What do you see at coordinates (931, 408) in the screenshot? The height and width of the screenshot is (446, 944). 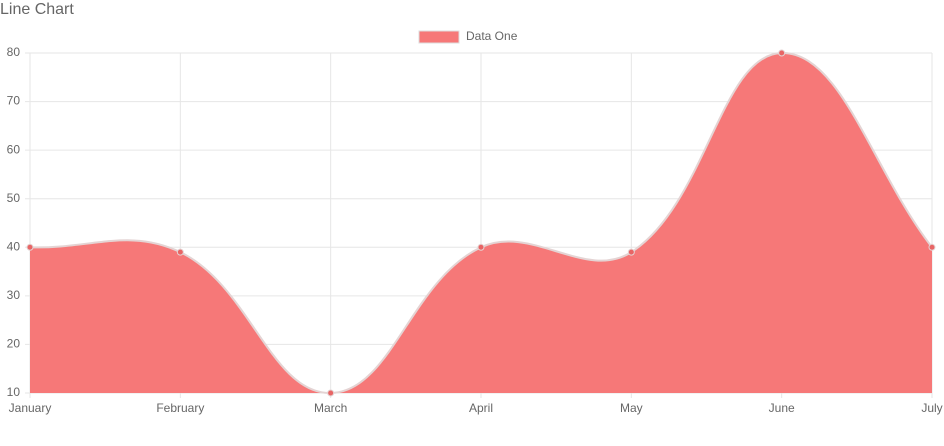 I see `x-tick-label: July` at bounding box center [931, 408].